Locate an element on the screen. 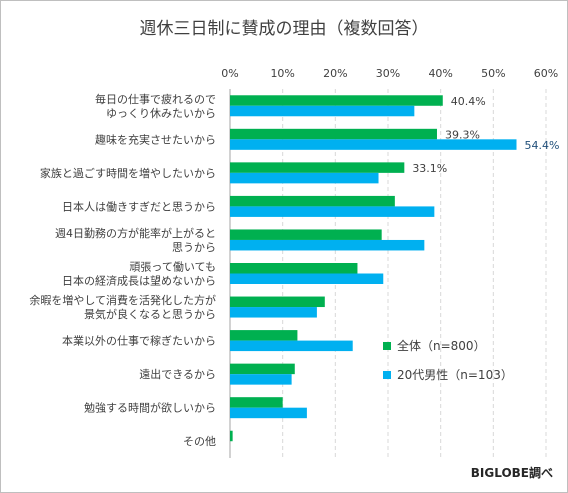 The height and width of the screenshot is (493, 568). category-label: 頑張って働いても is located at coordinates (172, 267).